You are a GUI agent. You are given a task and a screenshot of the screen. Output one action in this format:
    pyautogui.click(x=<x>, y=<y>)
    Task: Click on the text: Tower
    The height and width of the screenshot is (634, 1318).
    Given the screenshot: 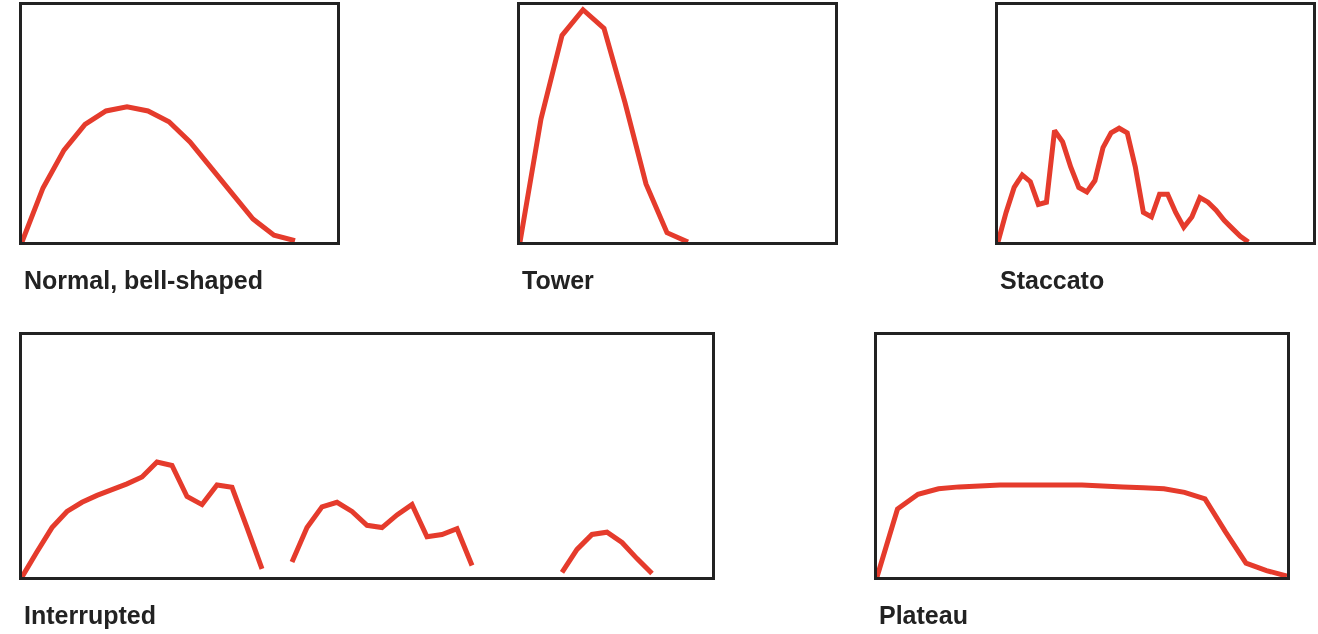 What is the action you would take?
    pyautogui.click(x=558, y=280)
    